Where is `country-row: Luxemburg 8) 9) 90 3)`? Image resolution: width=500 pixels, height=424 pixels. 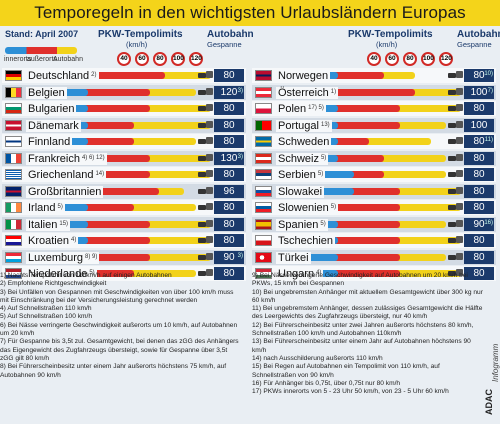 country-row: Luxemburg 8) 9) 90 3) is located at coordinates (124, 257).